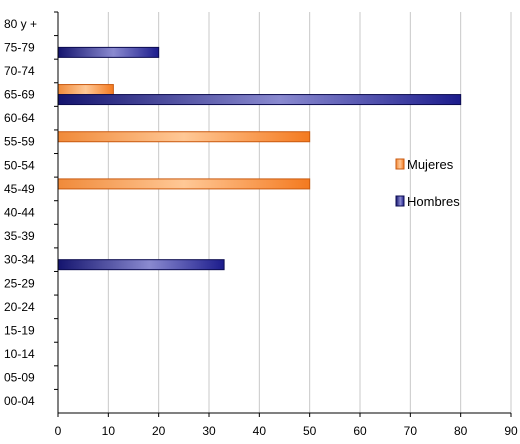 This screenshot has height=444, width=520. Describe the element at coordinates (19, 71) in the screenshot. I see `y-tick-label: 70-74` at that location.